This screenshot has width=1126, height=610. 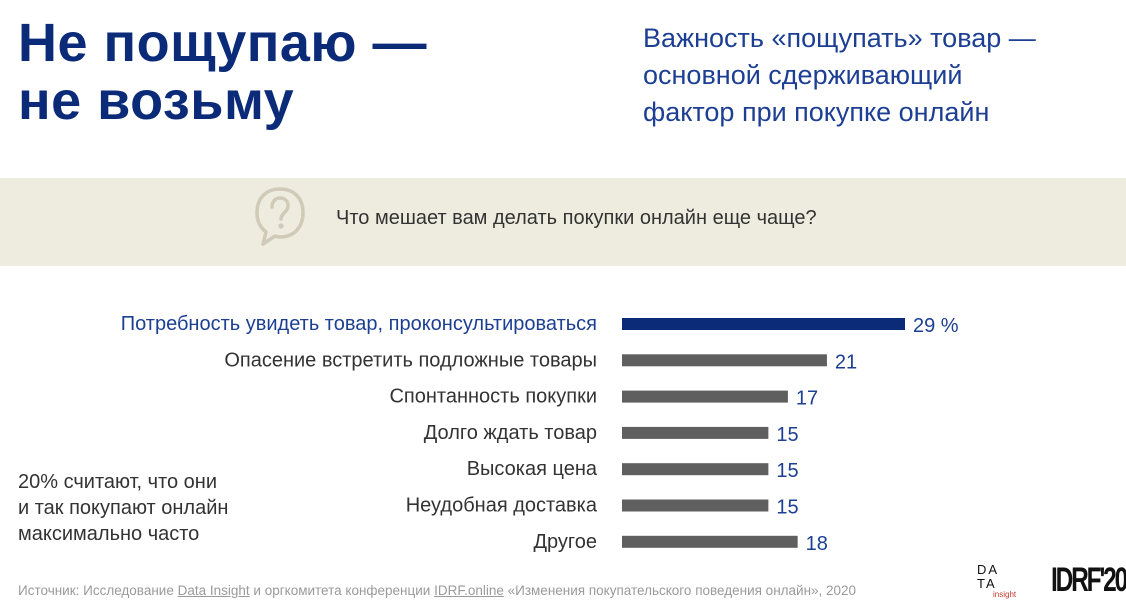 What do you see at coordinates (987, 583) in the screenshot?
I see `logo-data-row-2: TA` at bounding box center [987, 583].